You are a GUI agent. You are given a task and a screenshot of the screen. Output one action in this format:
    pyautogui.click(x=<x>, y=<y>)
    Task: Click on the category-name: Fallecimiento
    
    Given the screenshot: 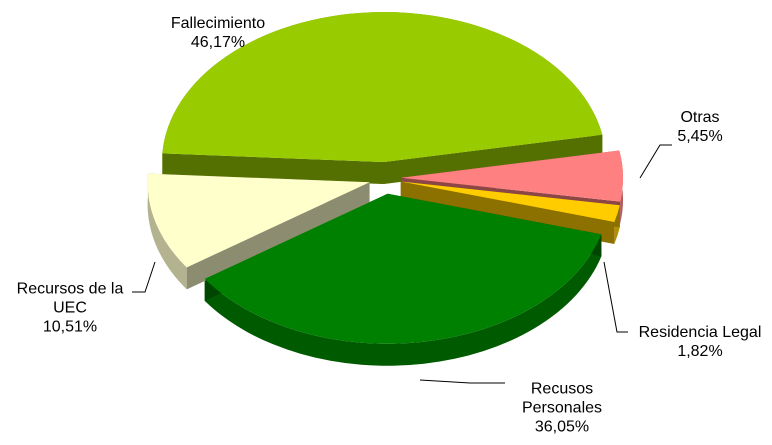 What is the action you would take?
    pyautogui.click(x=218, y=23)
    